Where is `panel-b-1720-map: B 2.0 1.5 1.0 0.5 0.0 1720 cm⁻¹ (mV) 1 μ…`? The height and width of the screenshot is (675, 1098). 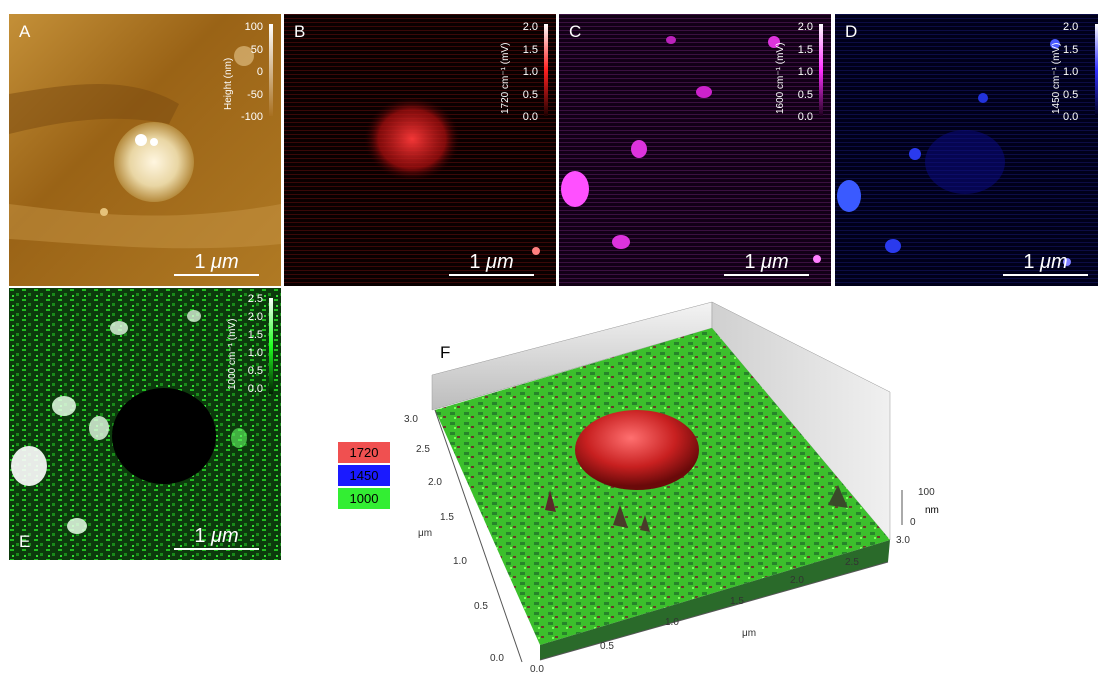 panel-b-1720-map: B 2.0 1.5 1.0 0.5 0.0 1720 cm⁻¹ (mV) 1 μ… is located at coordinates (420, 150).